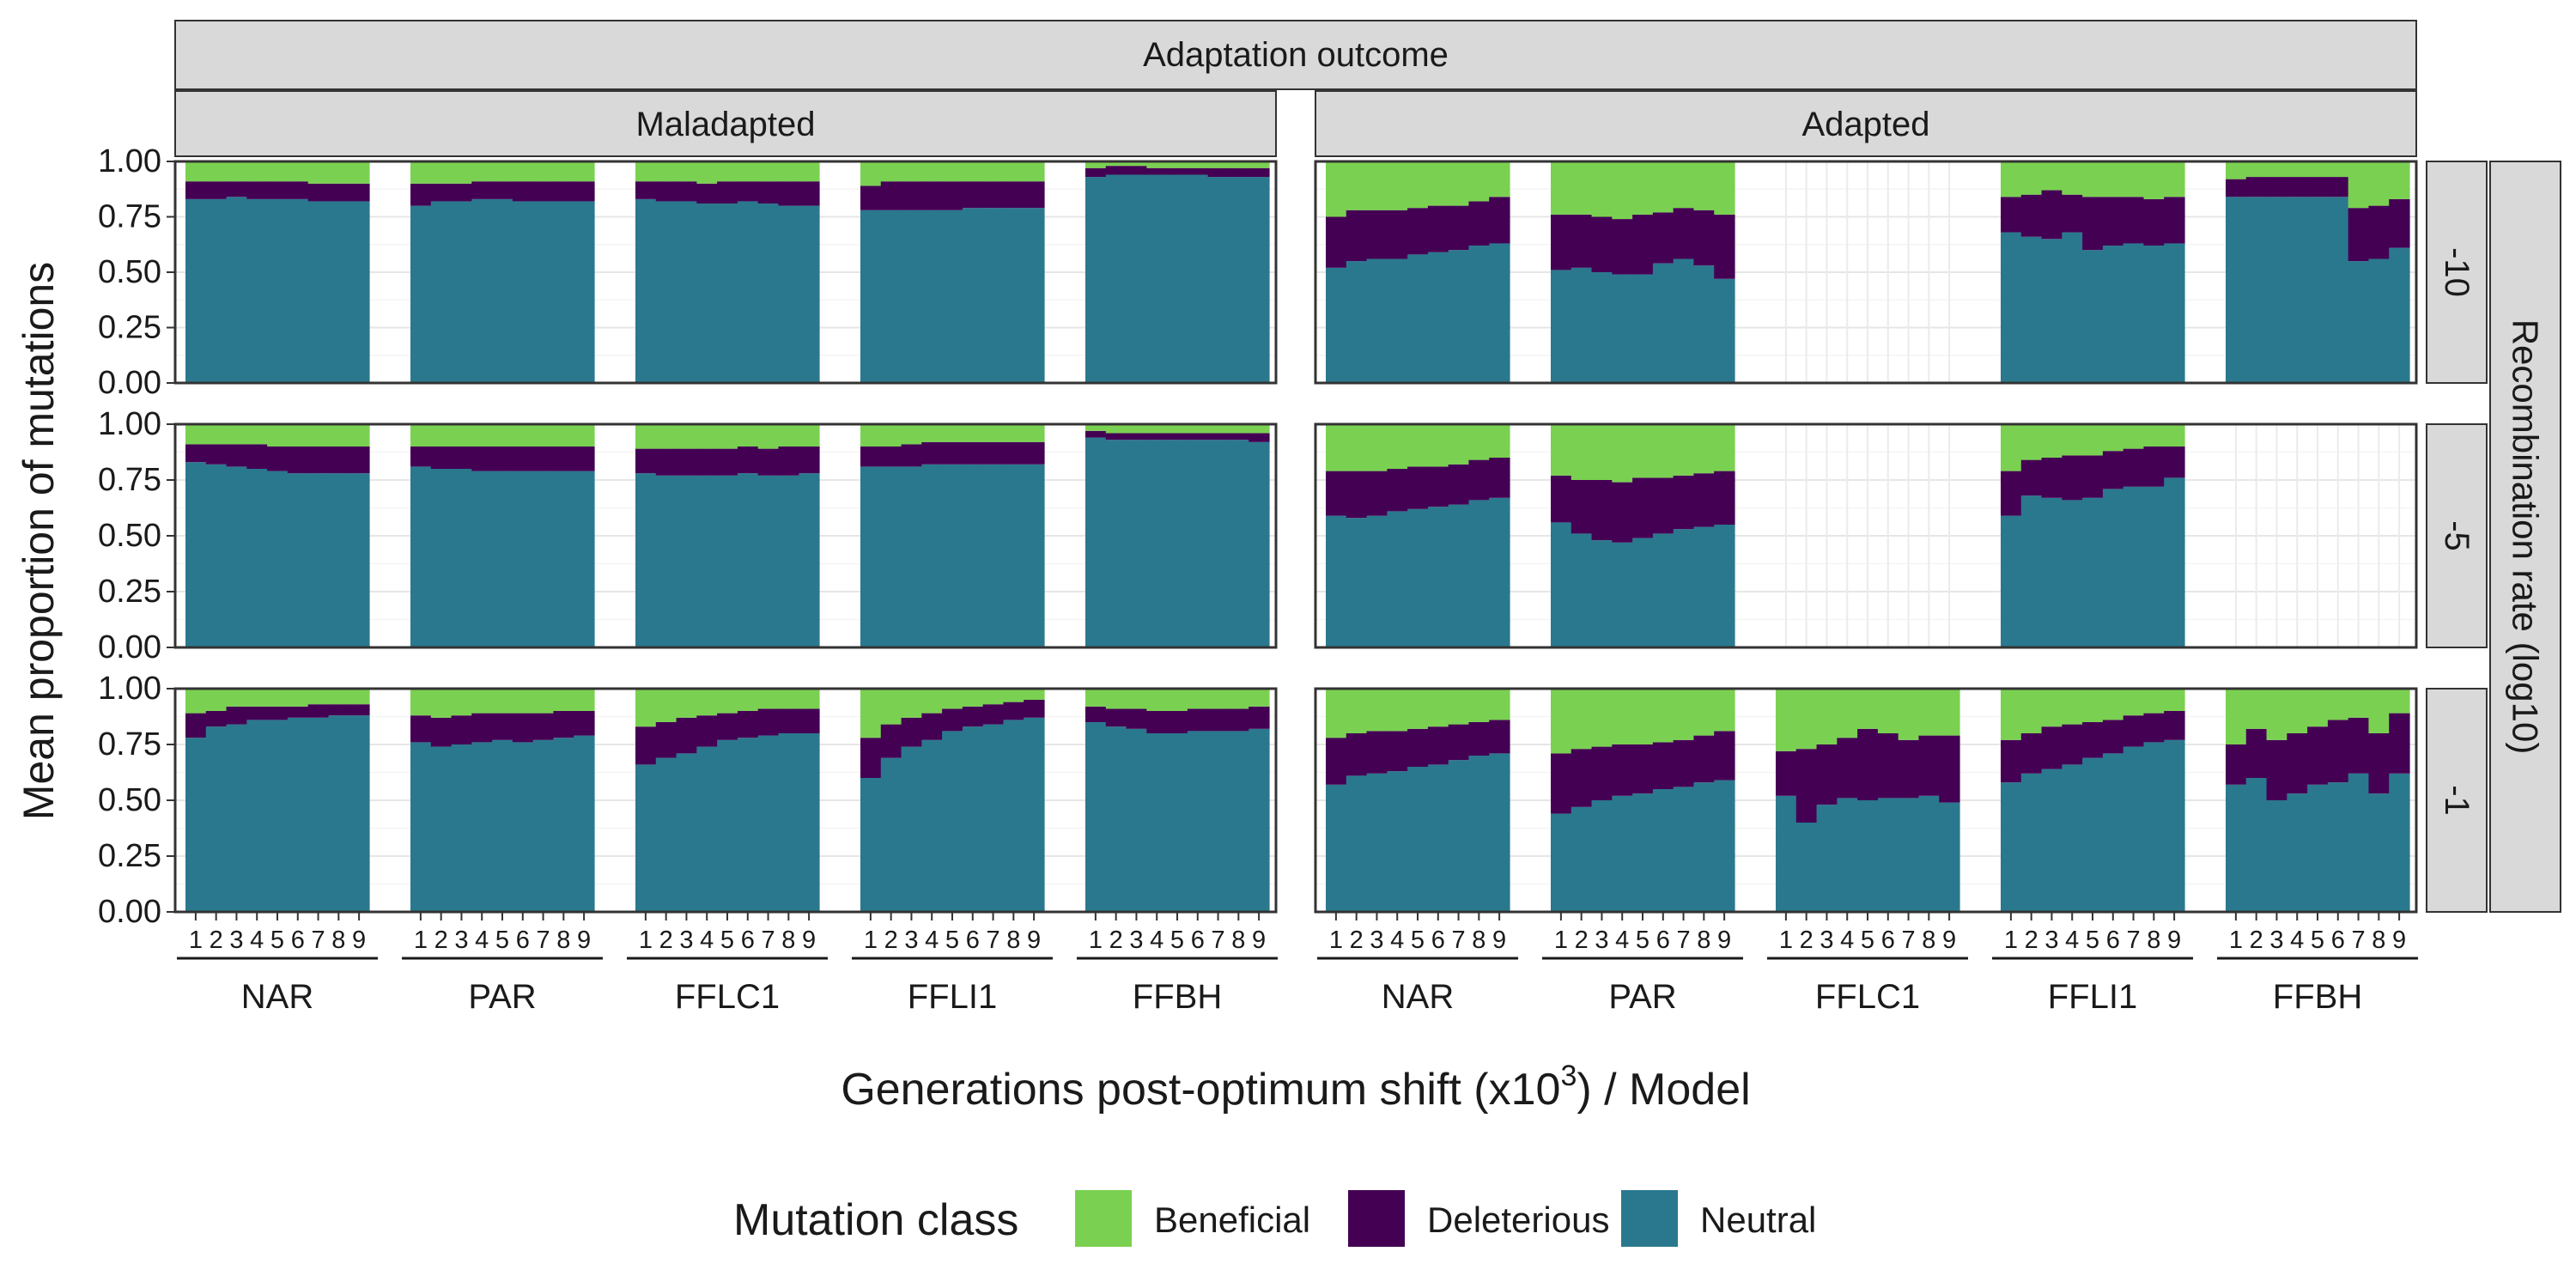  I want to click on bar-group-ffli1, so click(952, 272).